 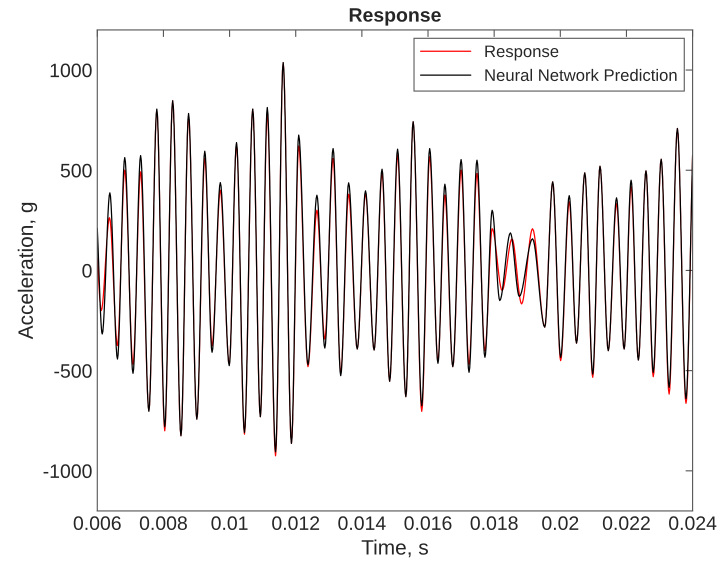 What do you see at coordinates (28, 271) in the screenshot?
I see `y-axis-title: Acceleration, g` at bounding box center [28, 271].